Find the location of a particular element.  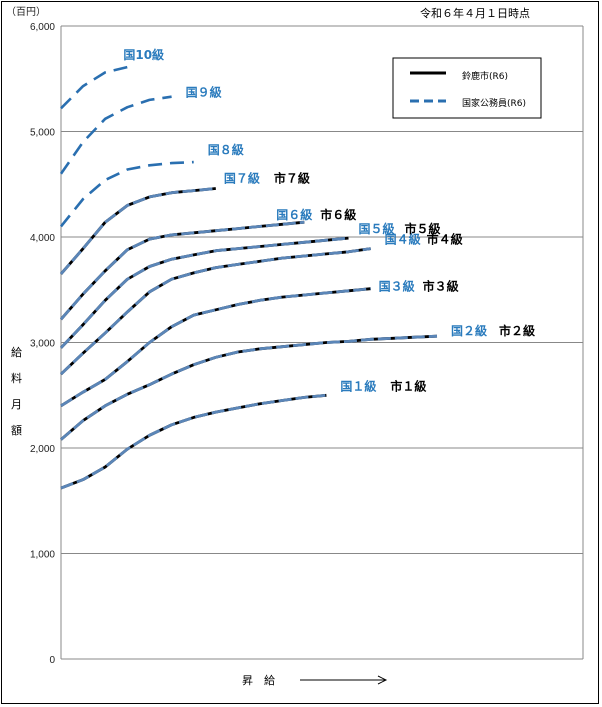

y-axis-label-char: 月 is located at coordinates (16, 404).